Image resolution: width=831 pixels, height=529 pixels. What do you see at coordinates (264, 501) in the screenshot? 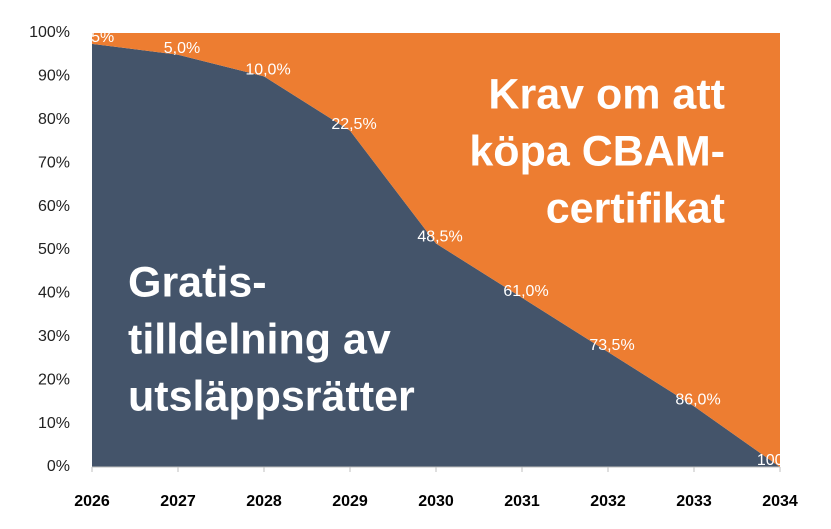
I see `x-tick-label: 2028` at bounding box center [264, 501].